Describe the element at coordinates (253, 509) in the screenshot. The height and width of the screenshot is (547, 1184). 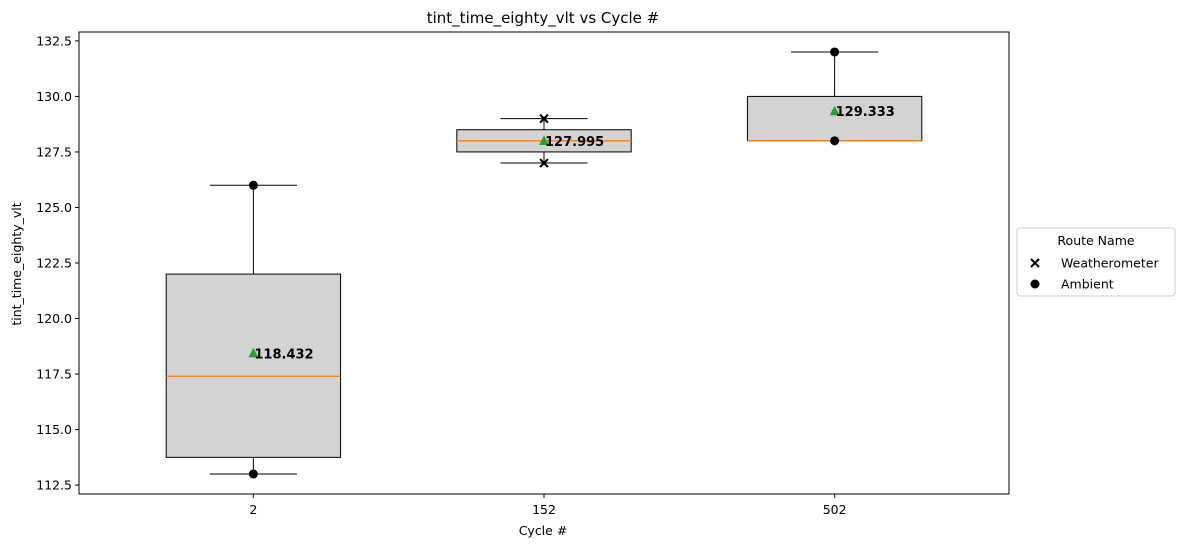
I see `x-tick-label: 2` at that location.